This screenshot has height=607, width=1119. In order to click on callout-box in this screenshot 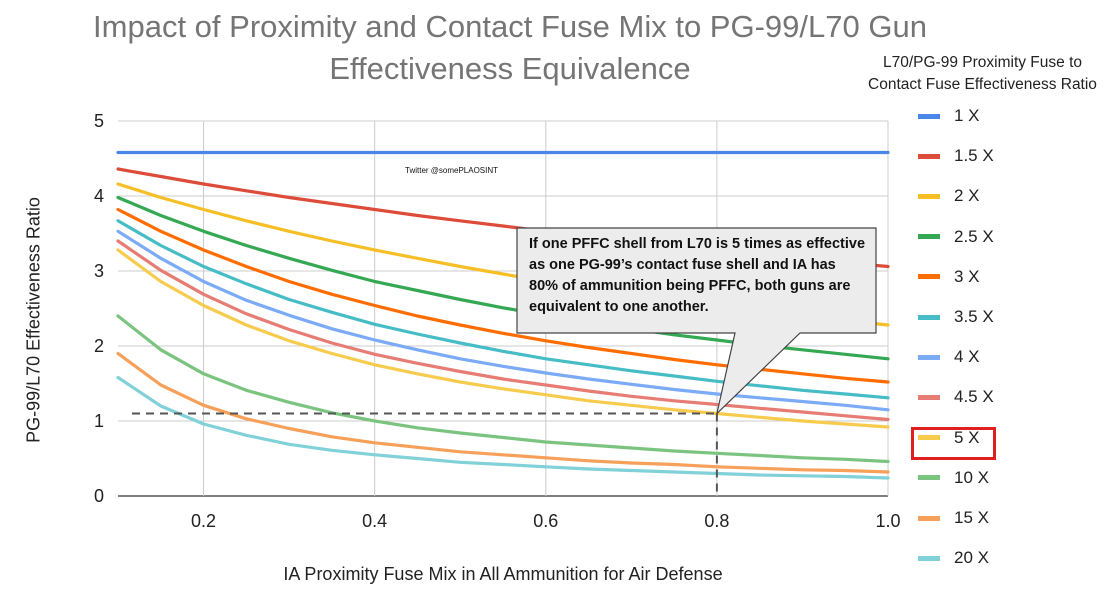, I will do `click(696, 321)`.